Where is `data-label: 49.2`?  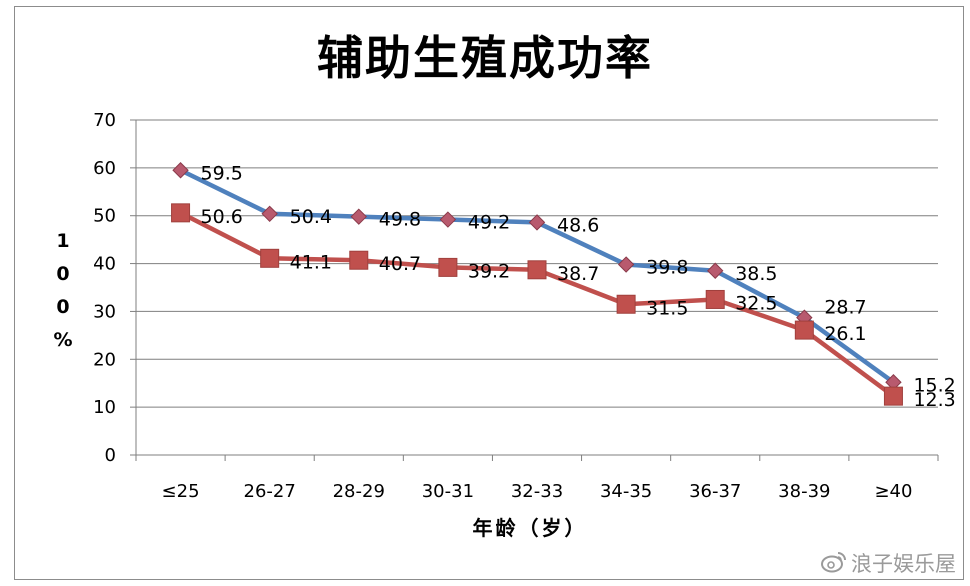 data-label: 49.2 is located at coordinates (489, 223).